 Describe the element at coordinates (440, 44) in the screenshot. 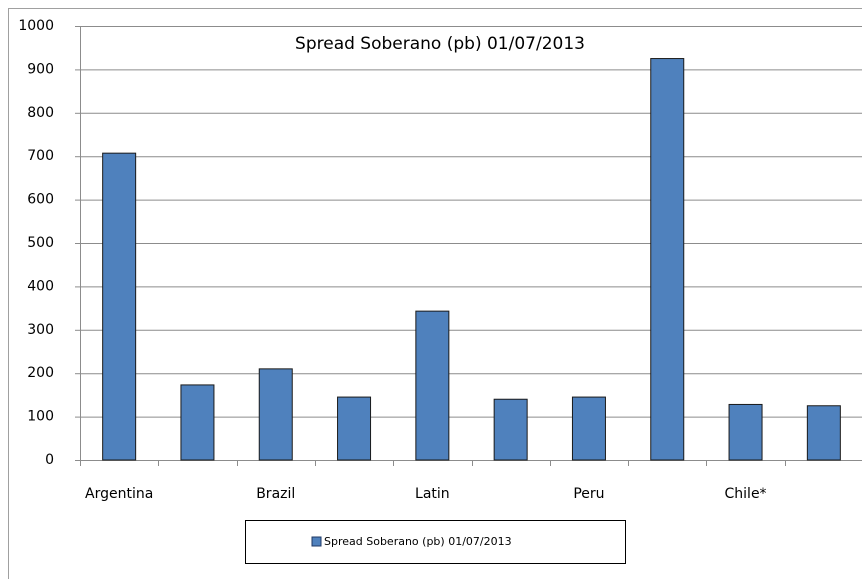

I see `chart-title: Spread Soberano (pb) 01/07/2013` at that location.